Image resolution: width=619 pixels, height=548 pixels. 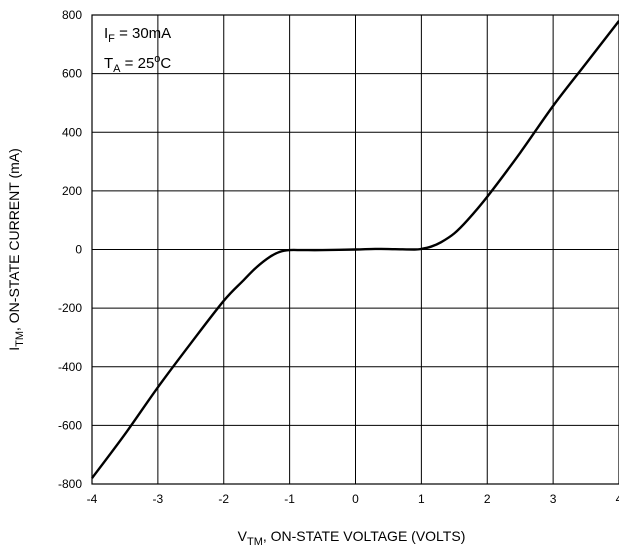 What do you see at coordinates (617, 499) in the screenshot?
I see `x-tick-label: 4` at bounding box center [617, 499].